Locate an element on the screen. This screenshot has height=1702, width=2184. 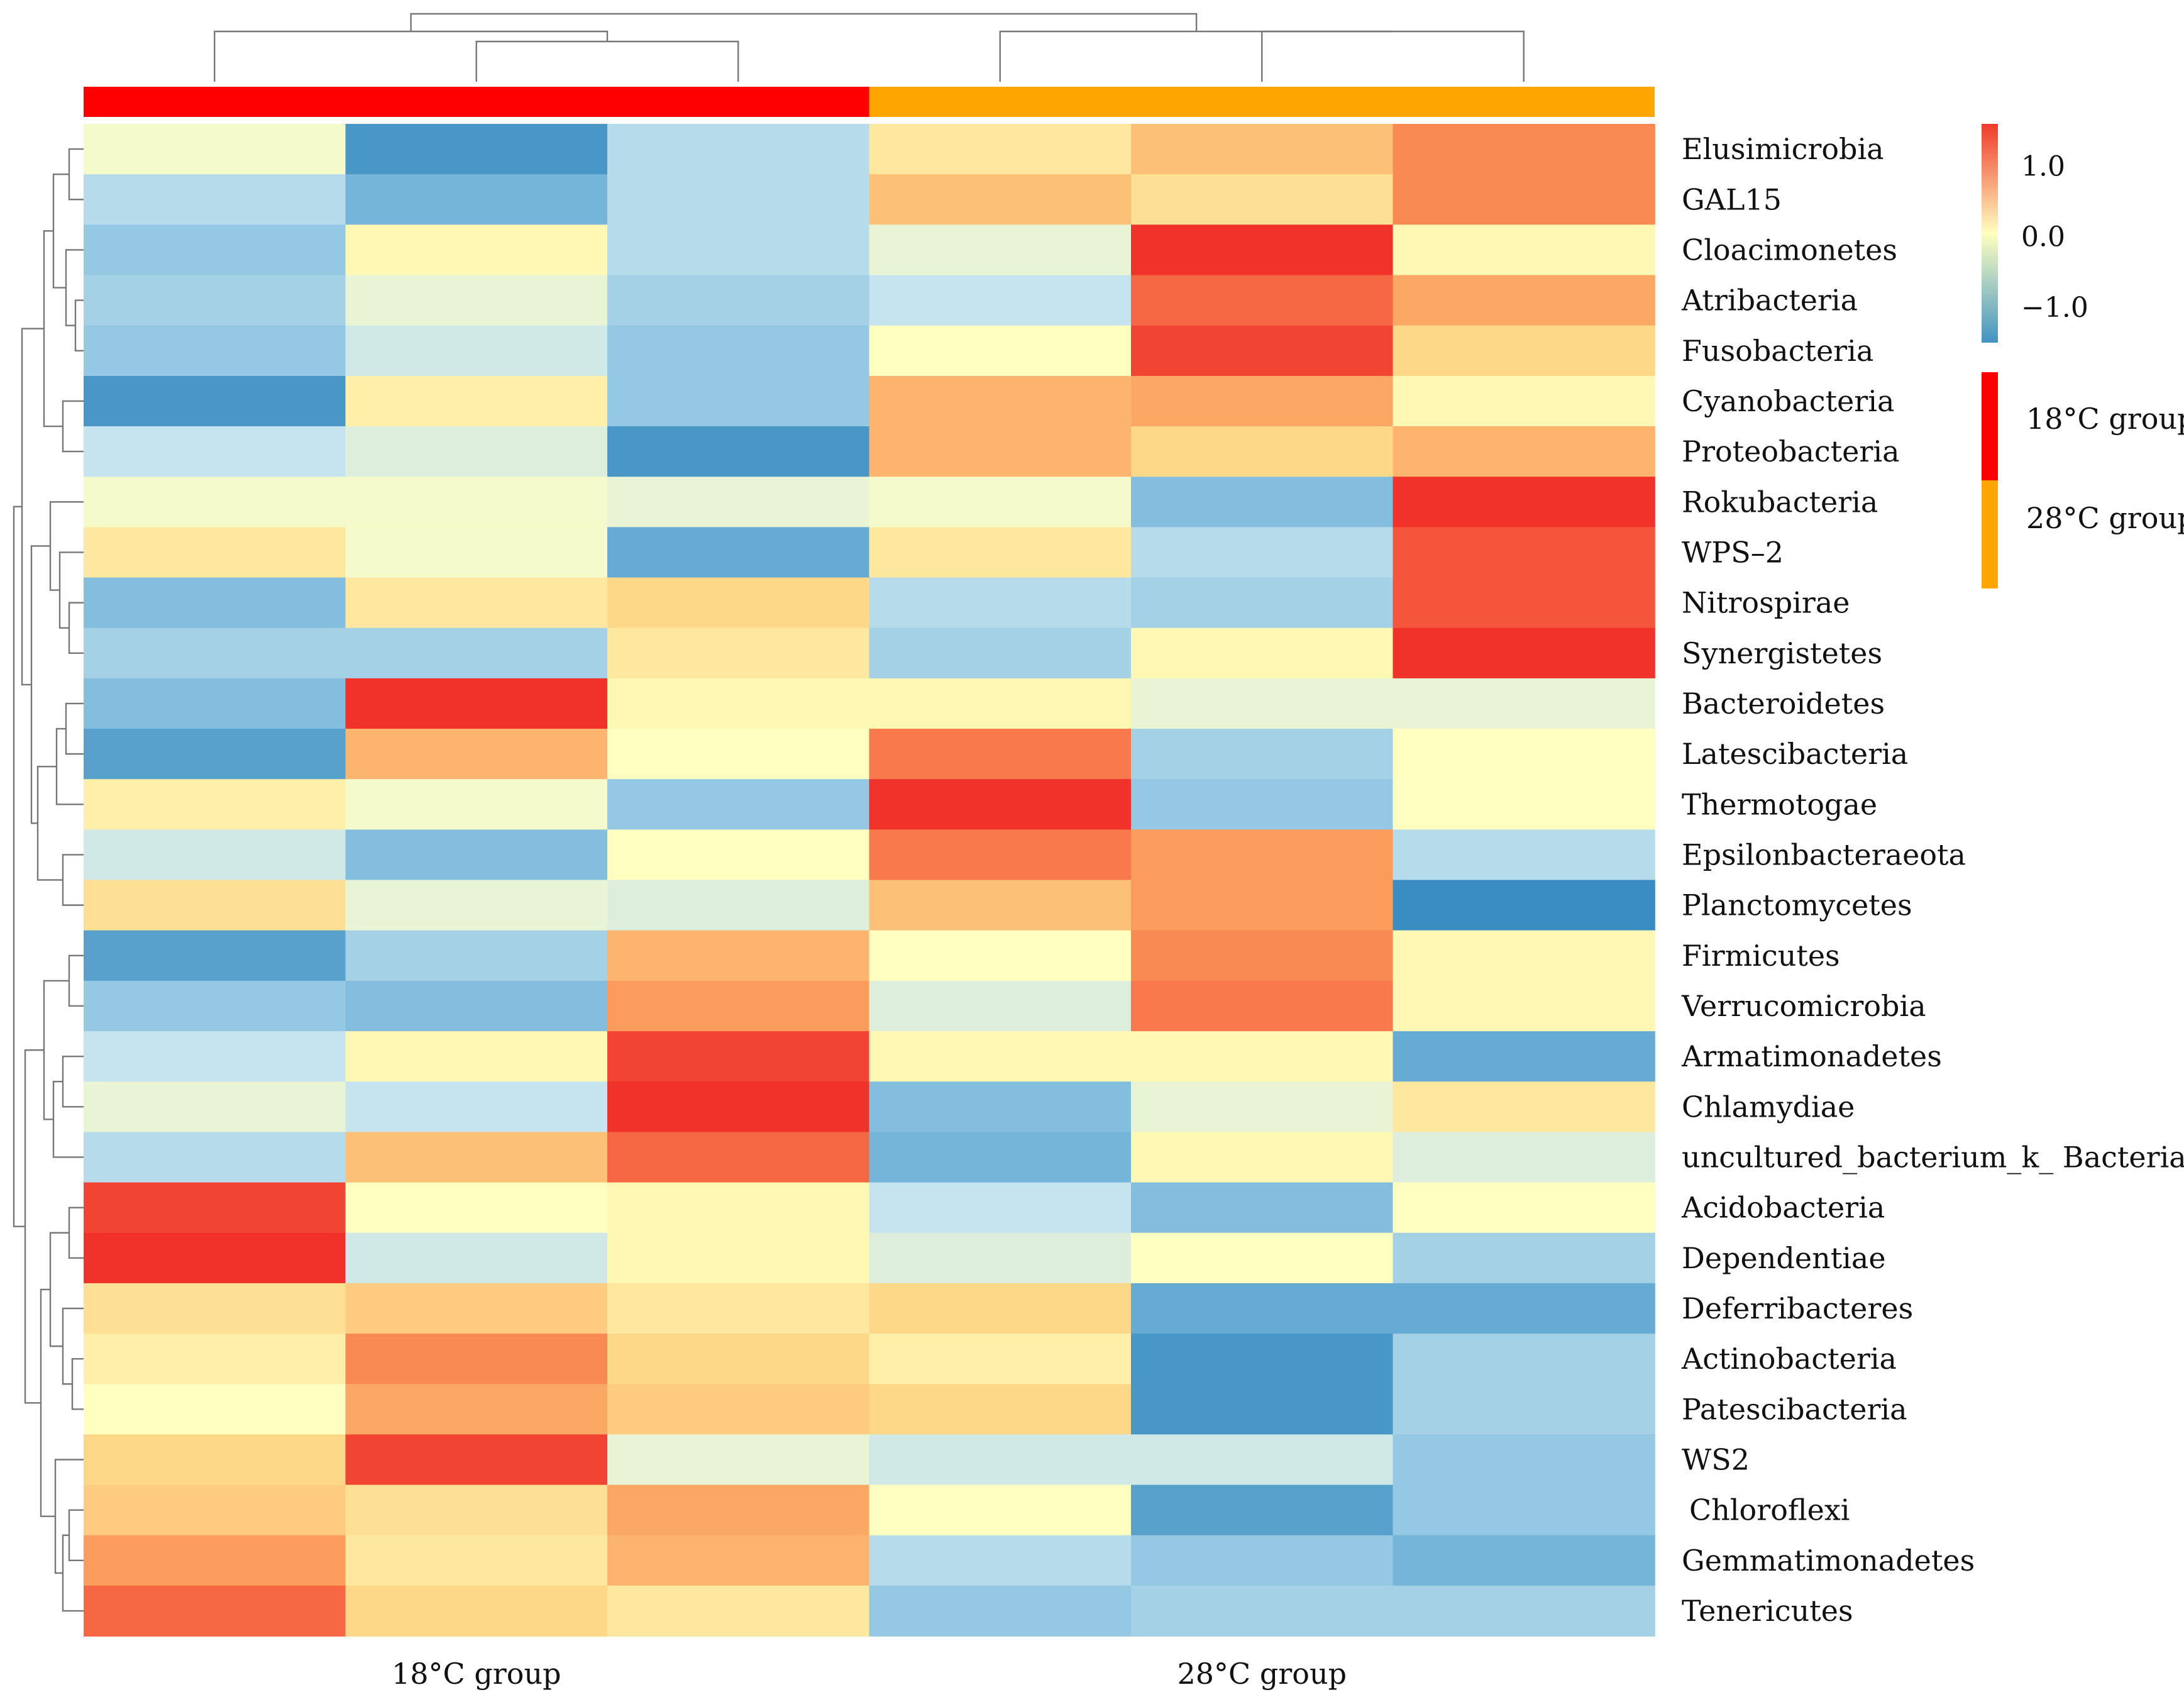
row-label: Latescibacteria is located at coordinates (1795, 754).